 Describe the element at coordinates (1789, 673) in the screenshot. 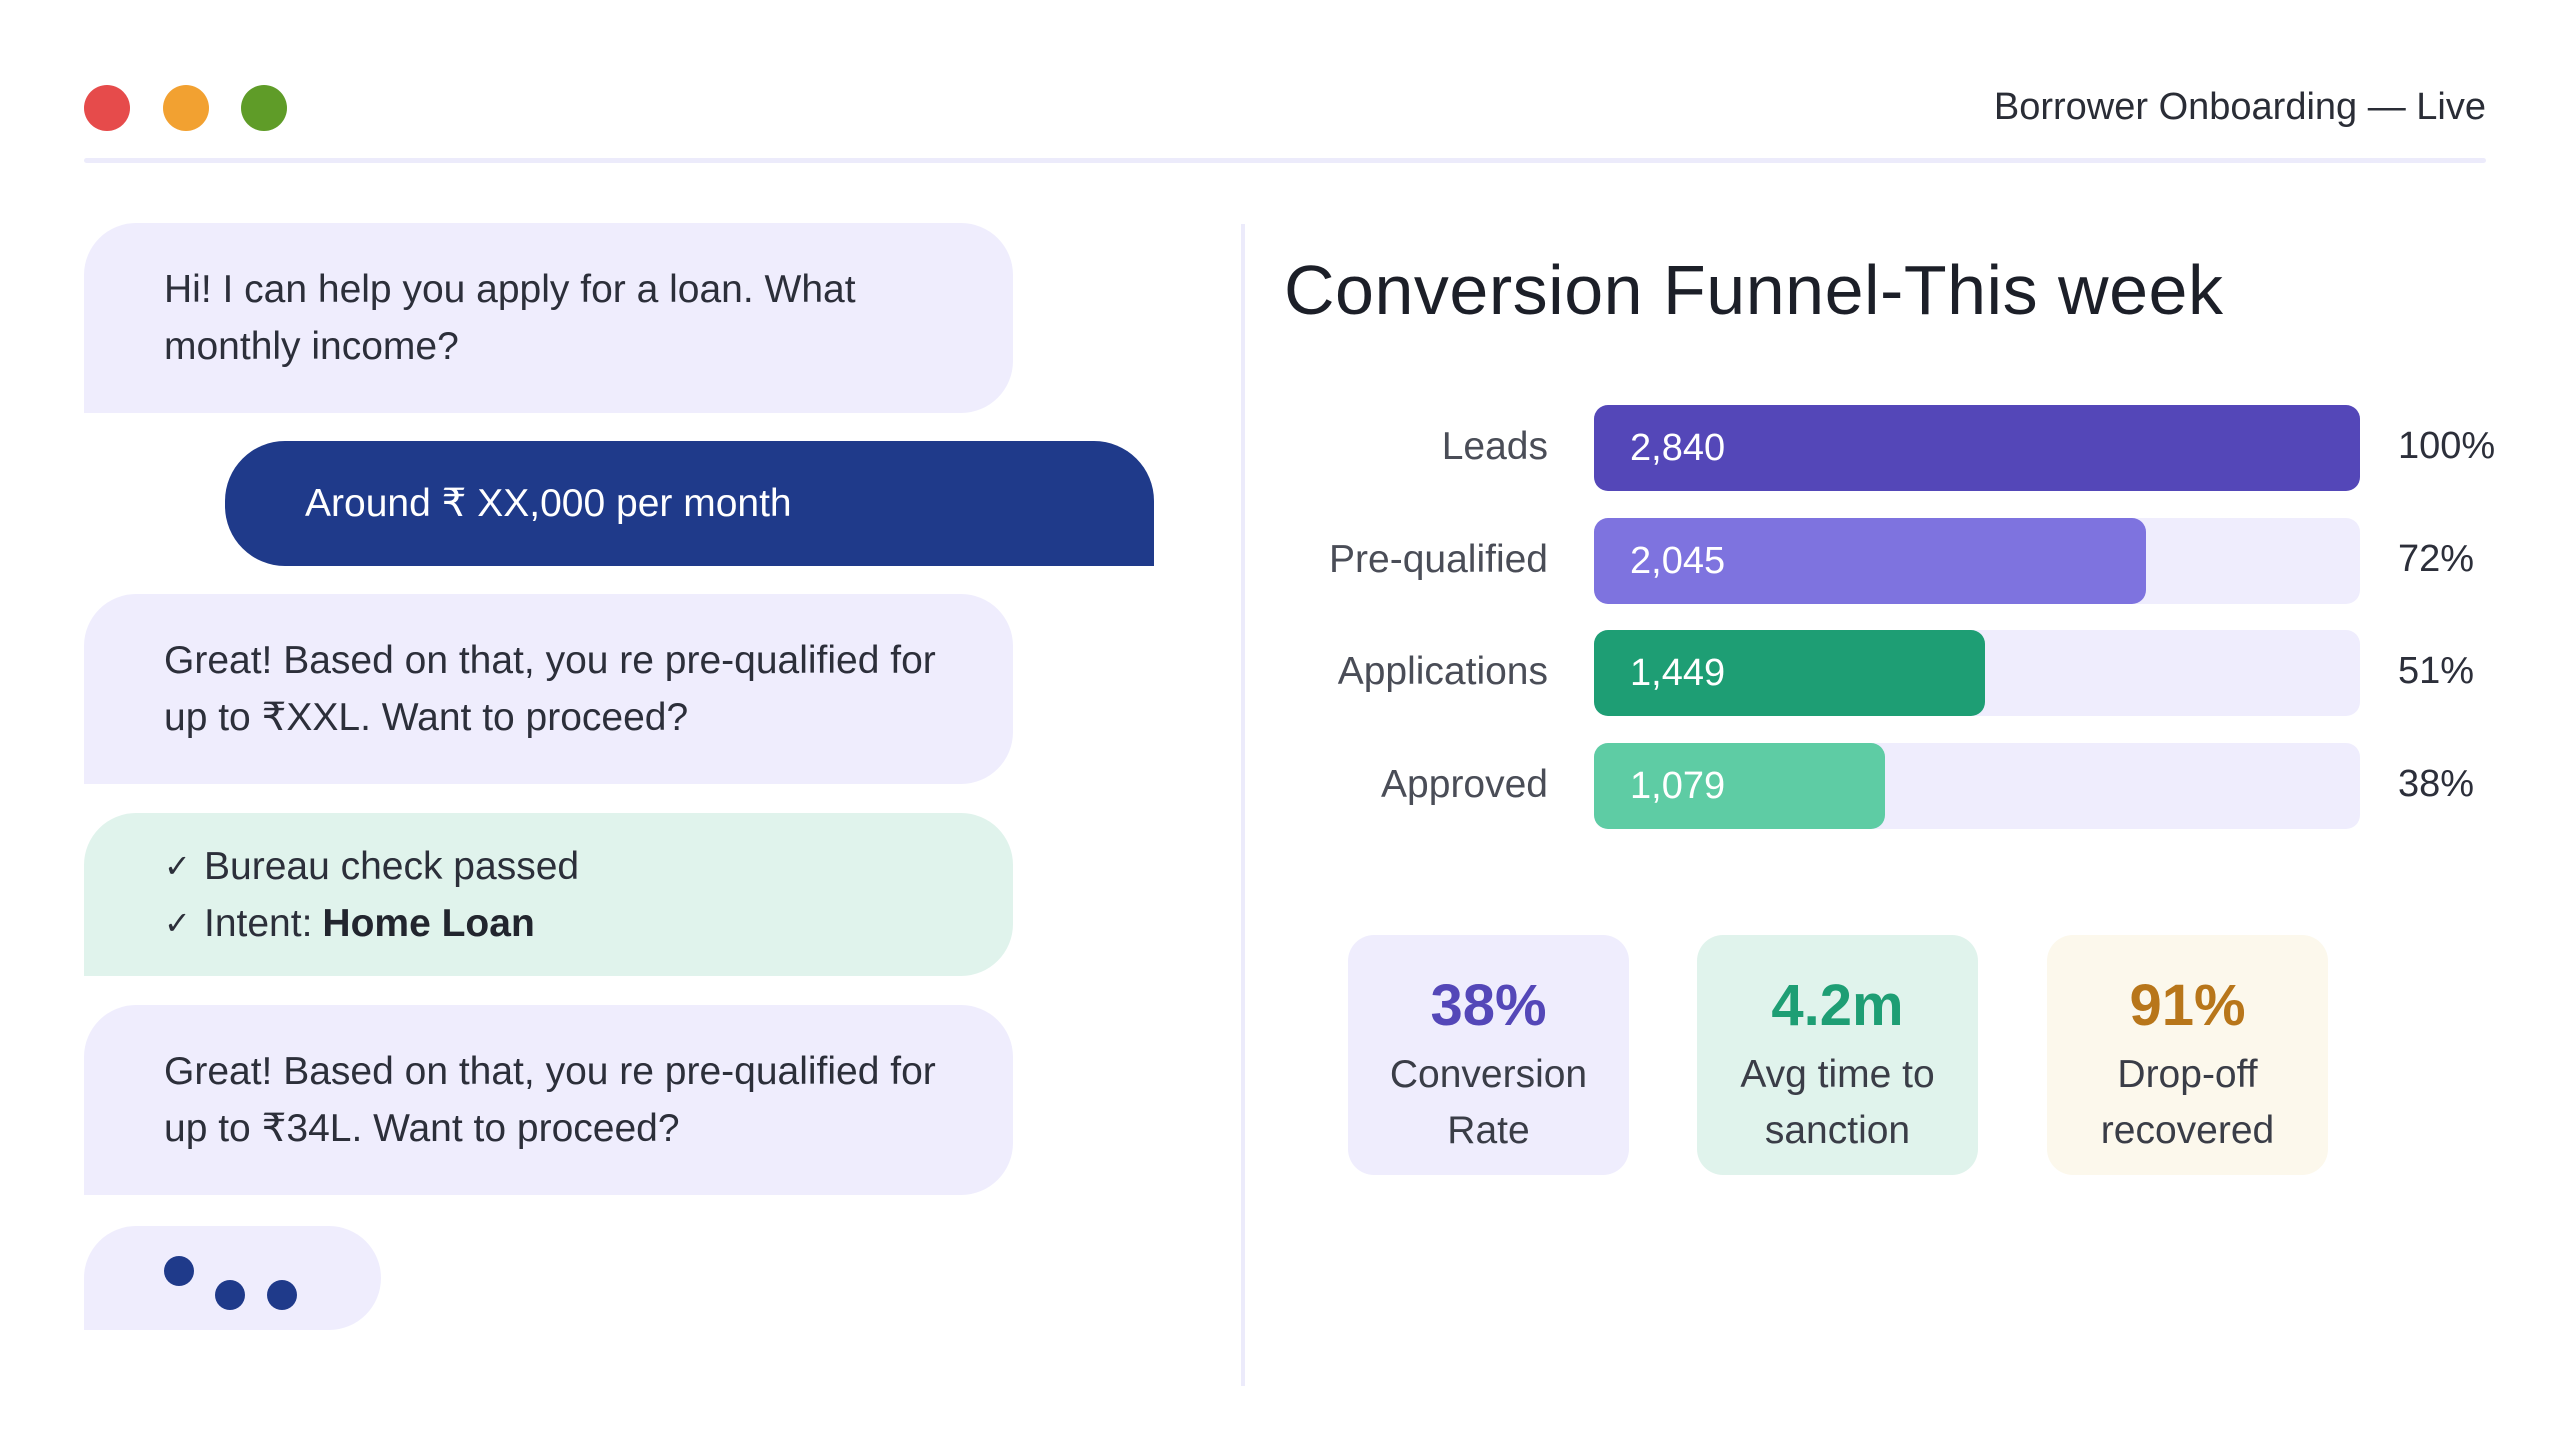

I see `funnel-bar: 1,449` at that location.